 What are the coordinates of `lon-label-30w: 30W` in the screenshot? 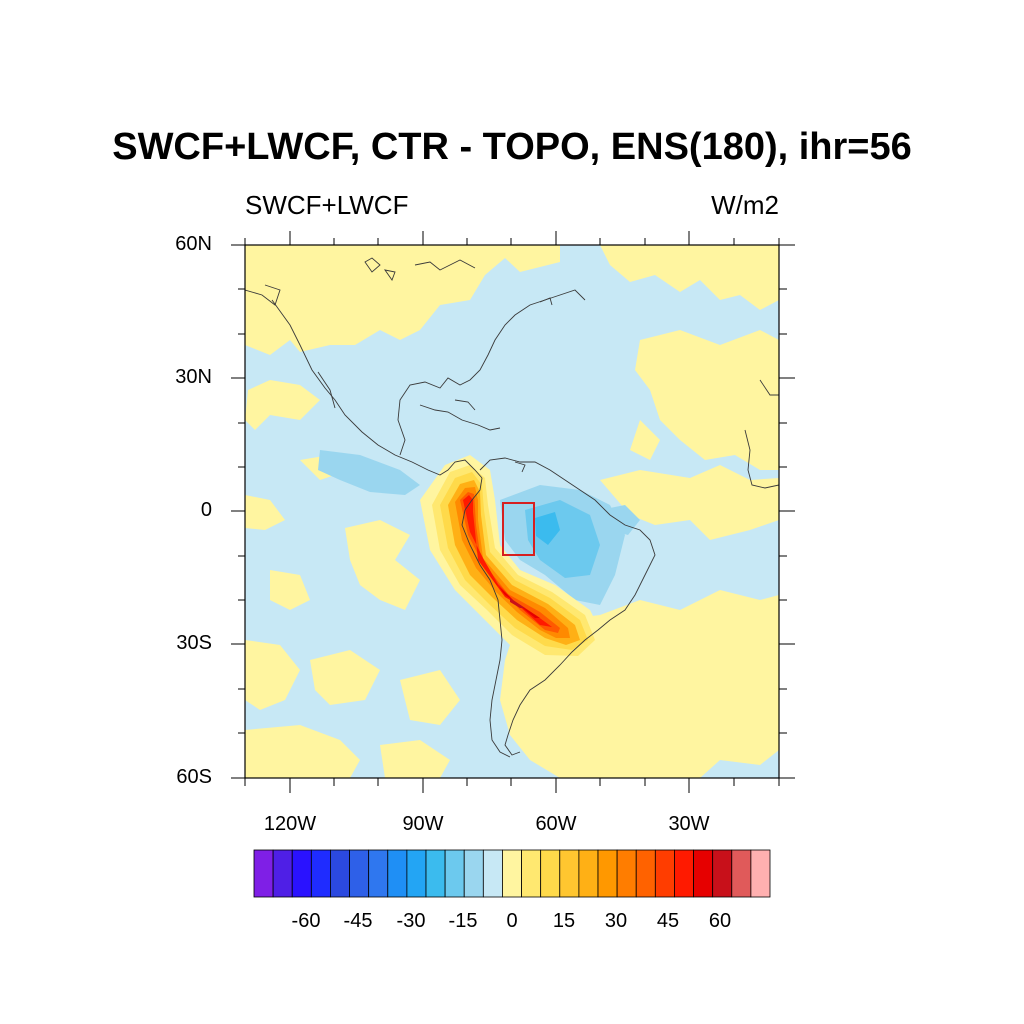 It's located at (689, 824).